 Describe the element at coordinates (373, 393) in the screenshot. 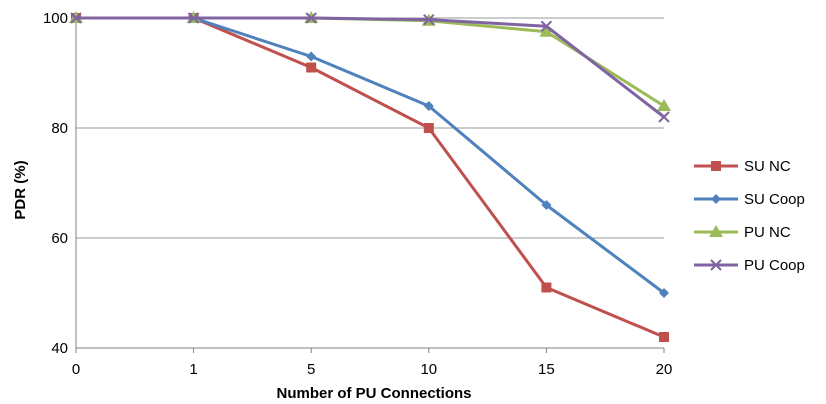

I see `x-axis-title: Number of PU Connections` at that location.